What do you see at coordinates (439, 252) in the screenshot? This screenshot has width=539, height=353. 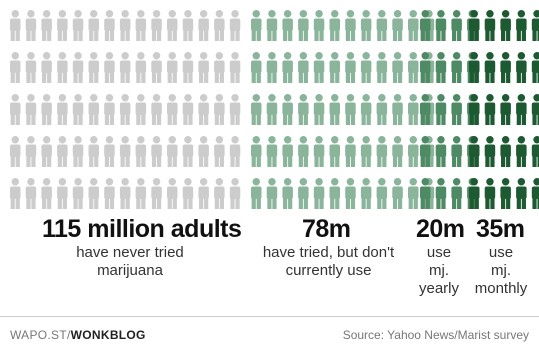 I see `group-3-description-line: use` at bounding box center [439, 252].